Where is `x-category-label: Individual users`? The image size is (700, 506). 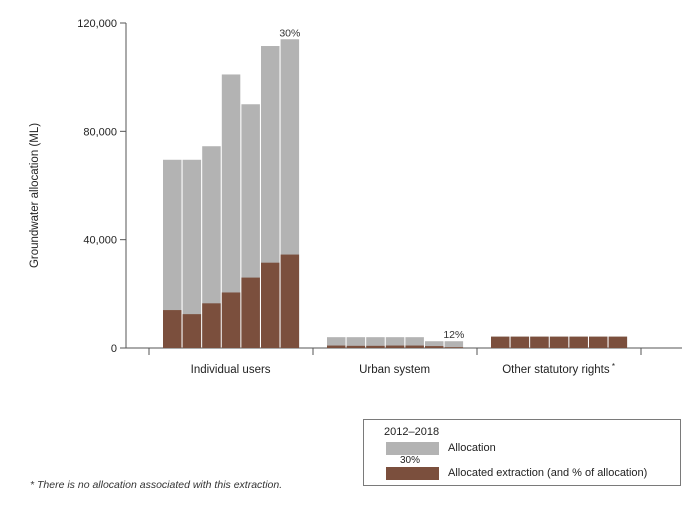
x-category-label: Individual users is located at coordinates (231, 370).